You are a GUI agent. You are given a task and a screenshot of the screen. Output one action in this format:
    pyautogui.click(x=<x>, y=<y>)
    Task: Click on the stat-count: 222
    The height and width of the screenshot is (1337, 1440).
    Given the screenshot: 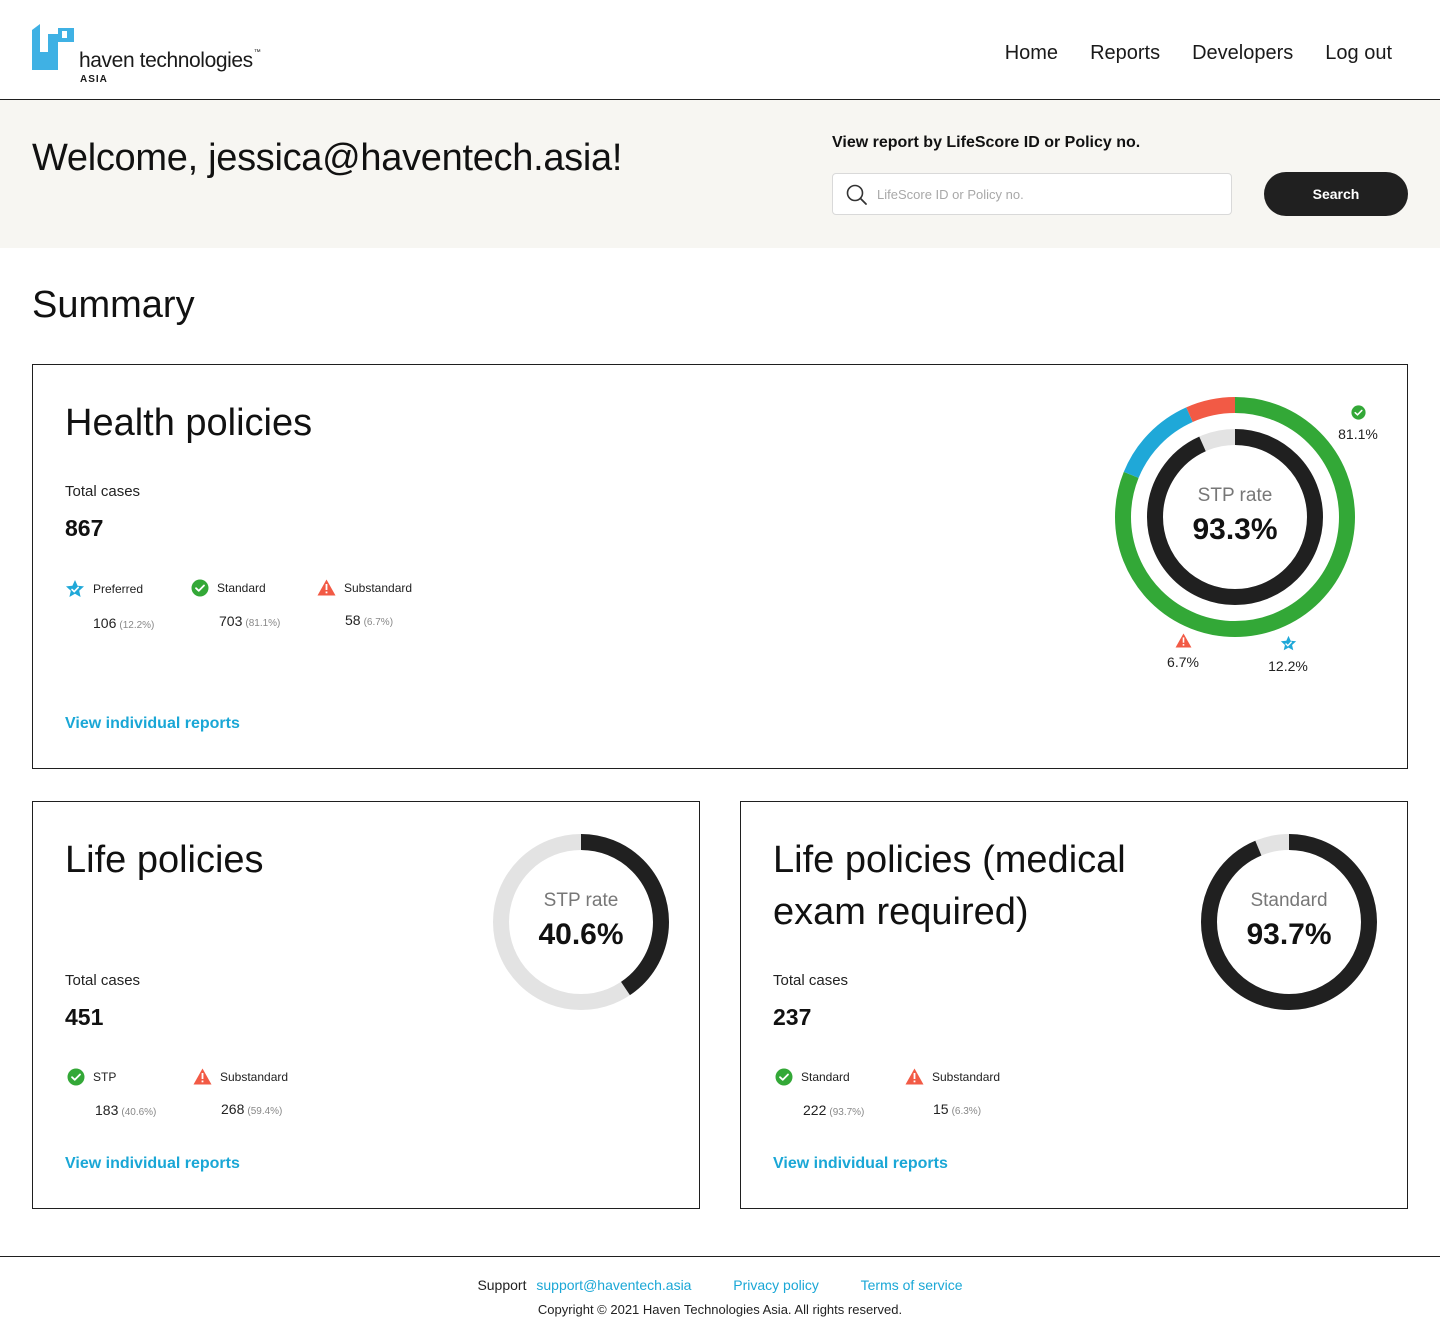 What is the action you would take?
    pyautogui.click(x=815, y=1110)
    